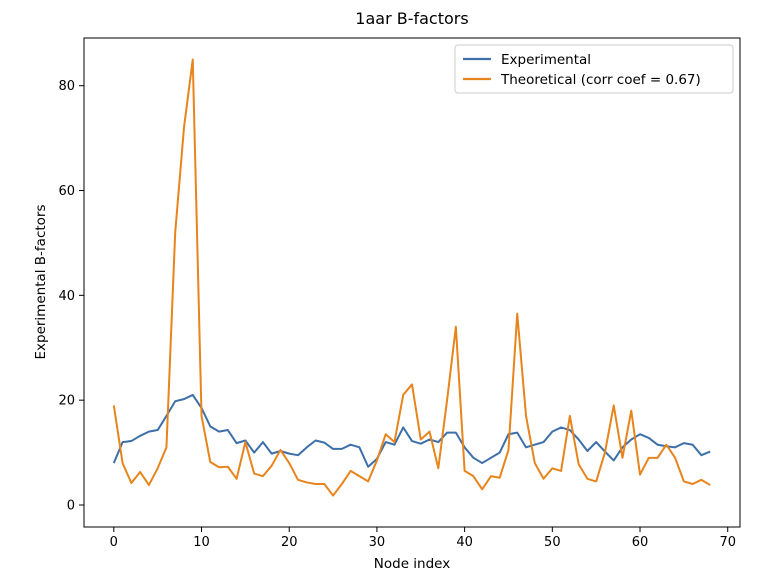 The height and width of the screenshot is (581, 761). Describe the element at coordinates (114, 542) in the screenshot. I see `x-tick-label: 0` at that location.